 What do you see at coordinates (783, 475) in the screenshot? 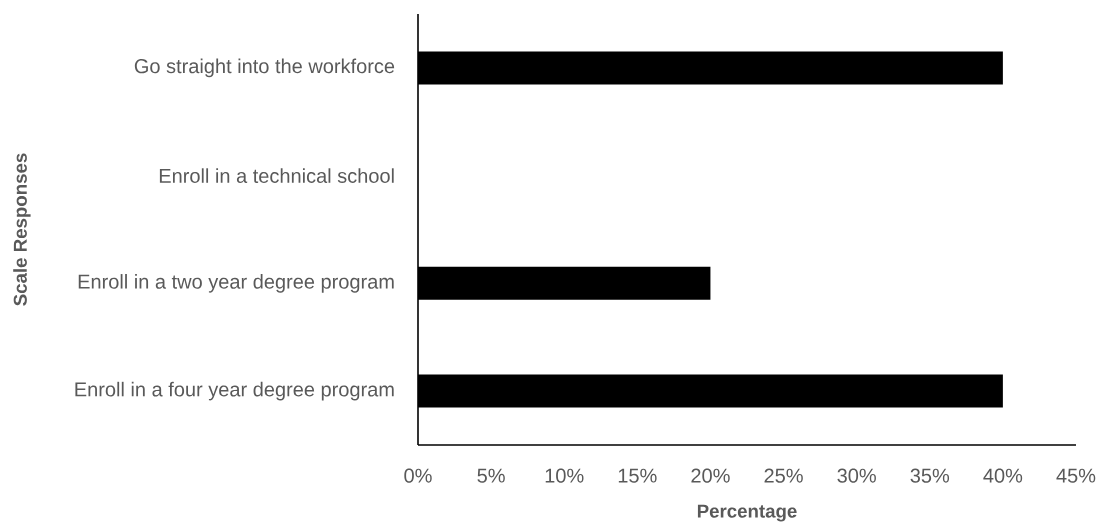
I see `x-tick-label: 25%` at bounding box center [783, 475].